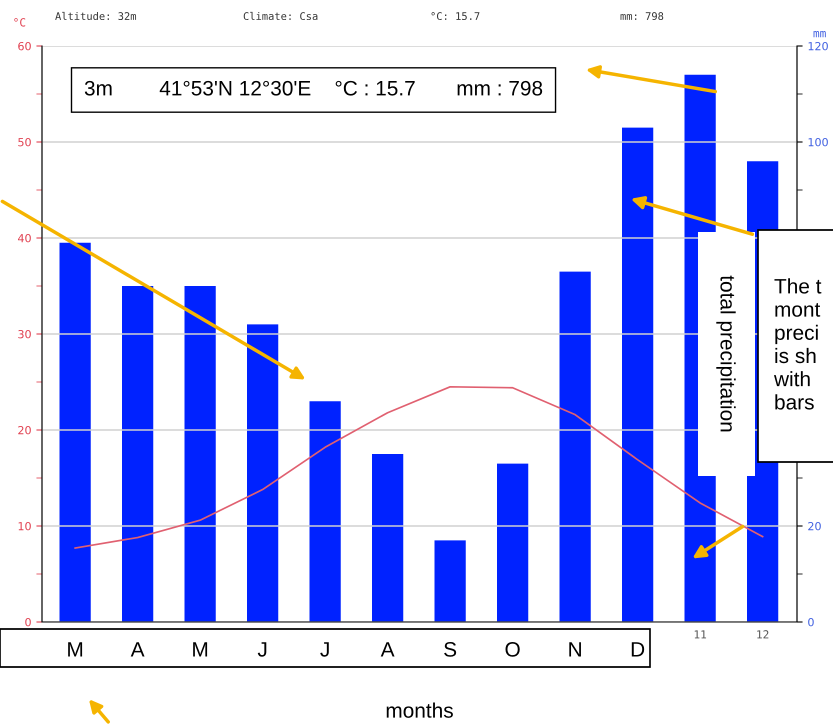 The width and height of the screenshot is (833, 724). I want to click on text: Climate: Csa, so click(281, 16).